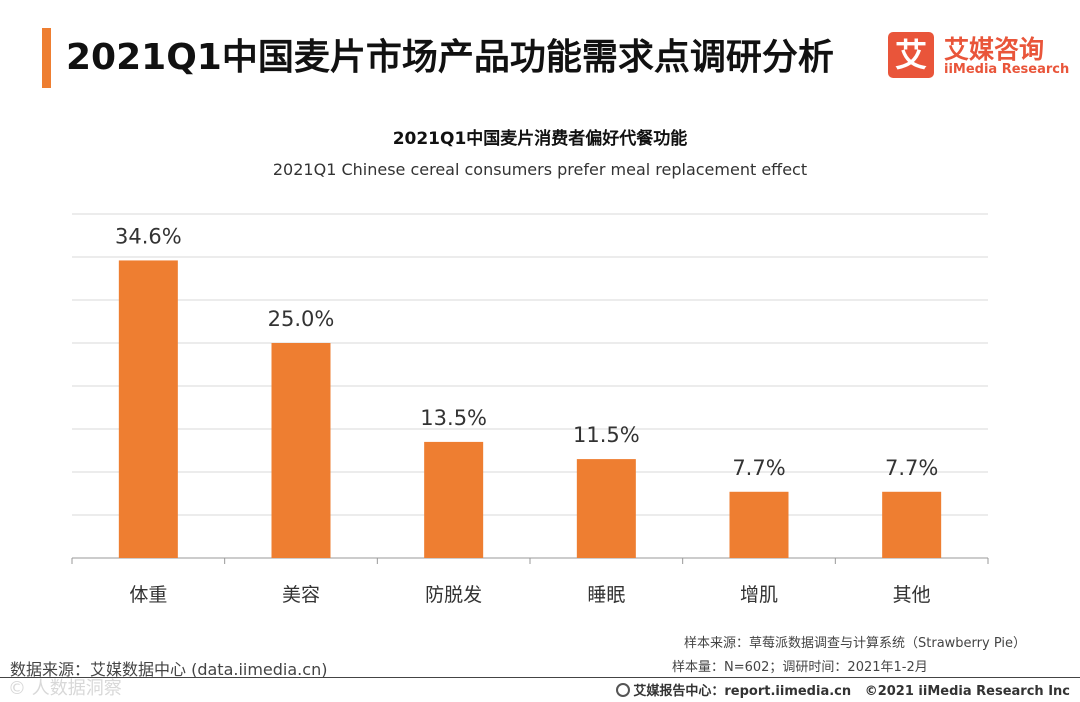 The image size is (1080, 702). What do you see at coordinates (453, 418) in the screenshot?
I see `data-label-3: 13.5%` at bounding box center [453, 418].